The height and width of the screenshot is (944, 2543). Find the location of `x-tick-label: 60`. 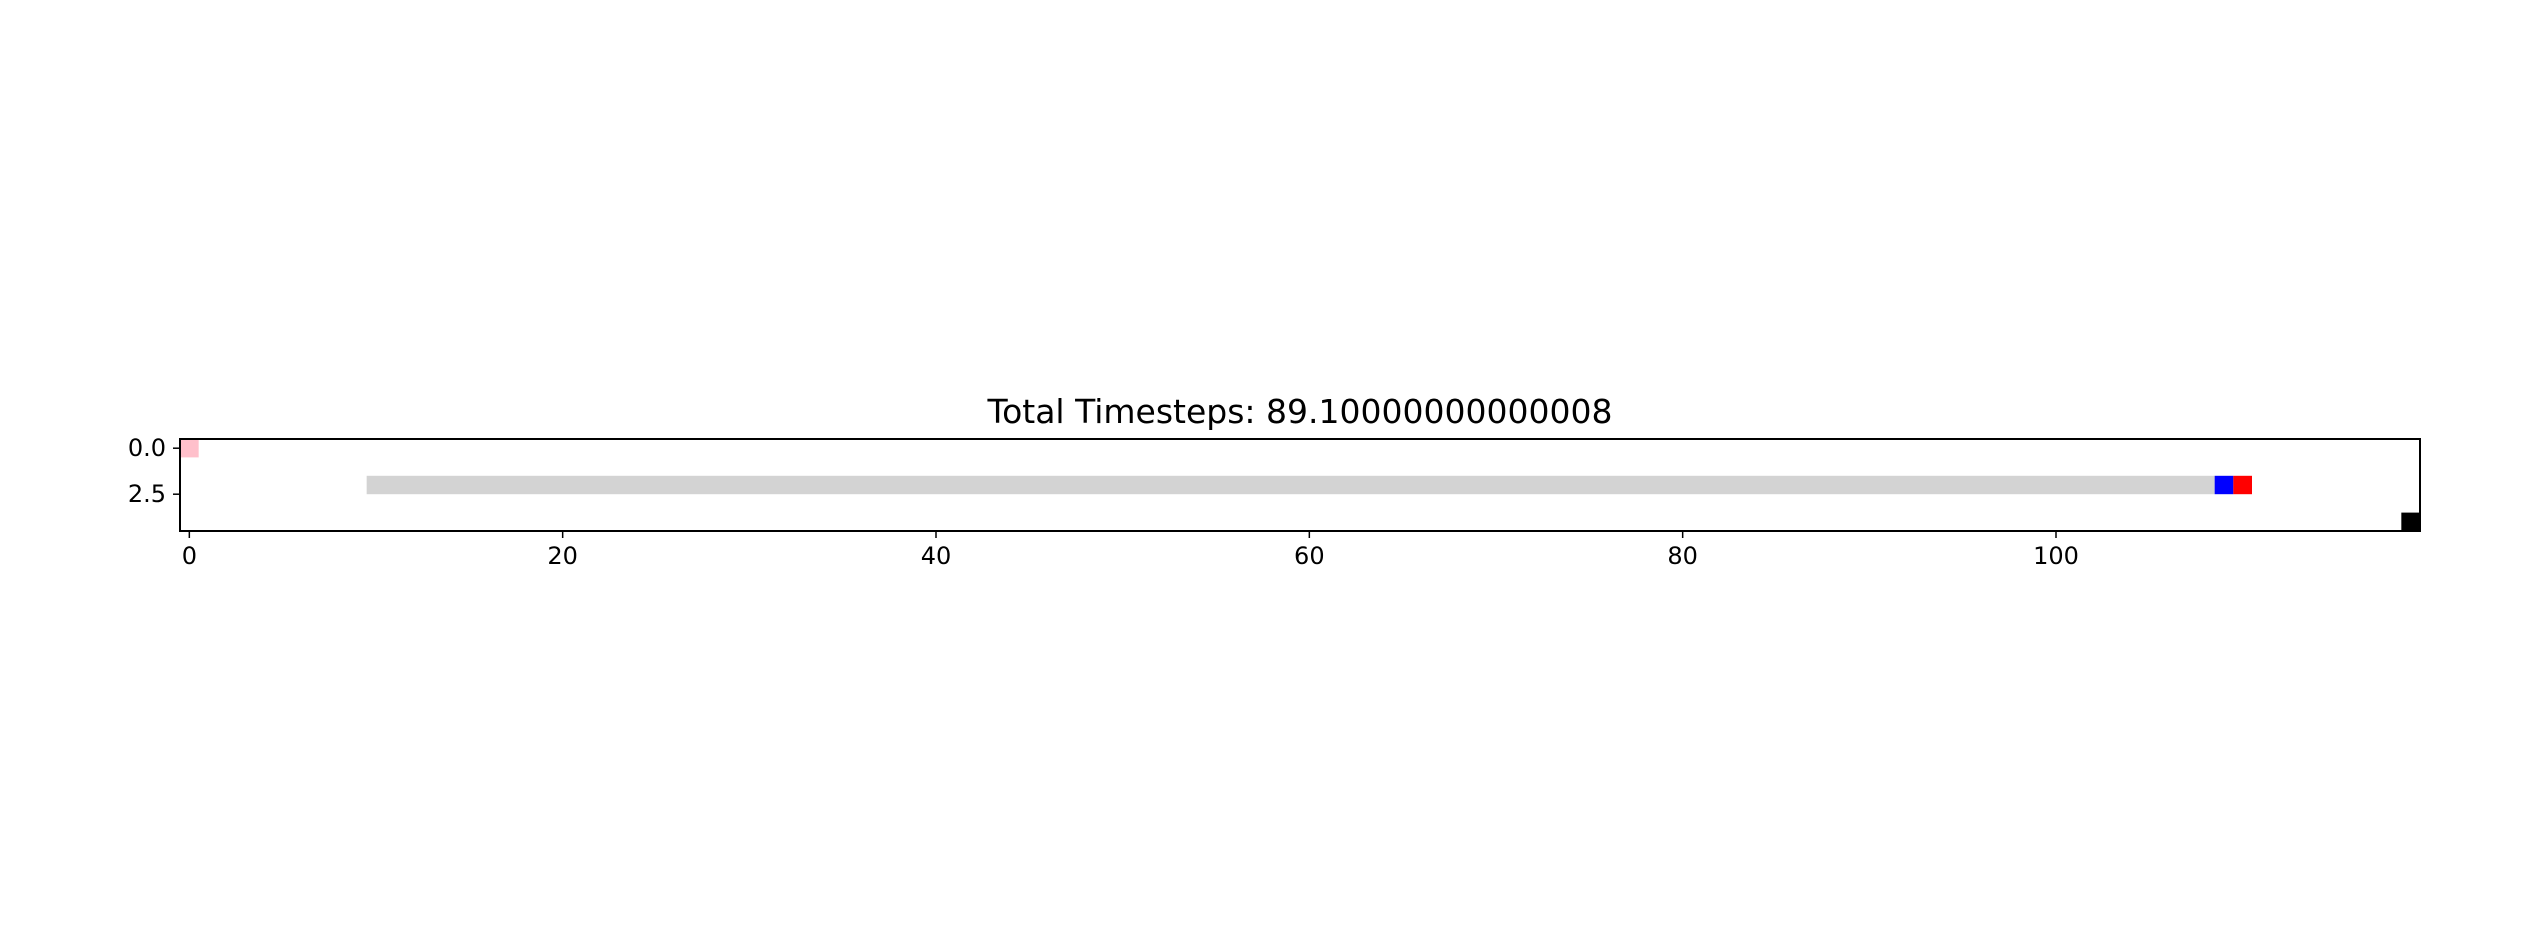

x-tick-label: 60 is located at coordinates (1309, 556).